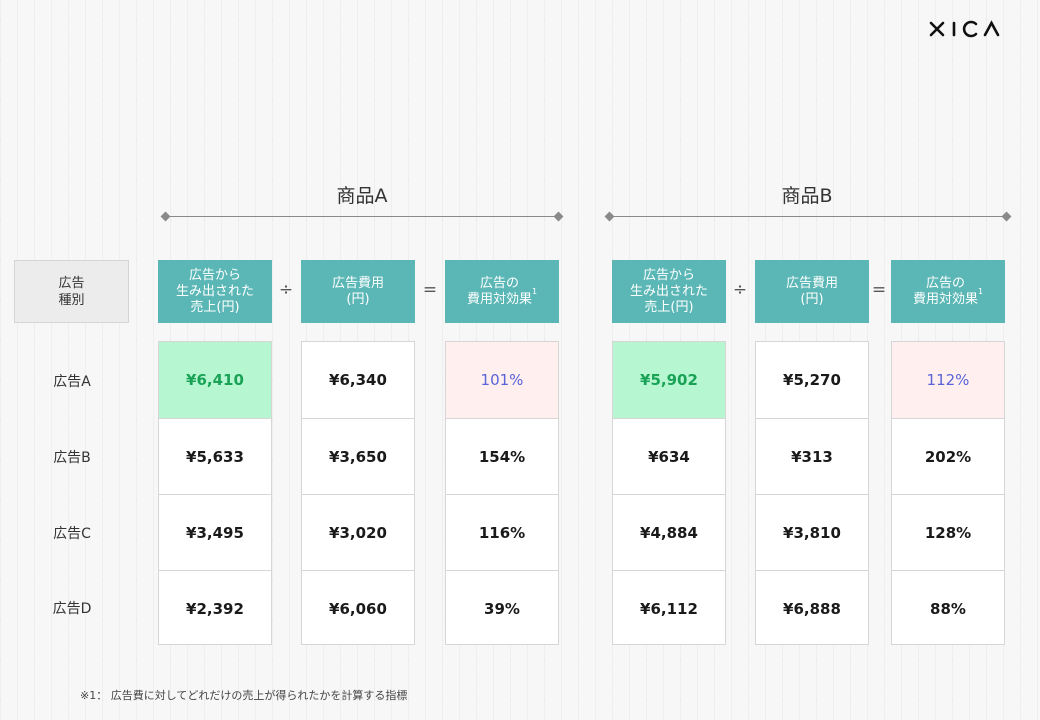 Image resolution: width=1040 pixels, height=720 pixels. What do you see at coordinates (72, 609) in the screenshot?
I see `row-label-ad-d: 広告D` at bounding box center [72, 609].